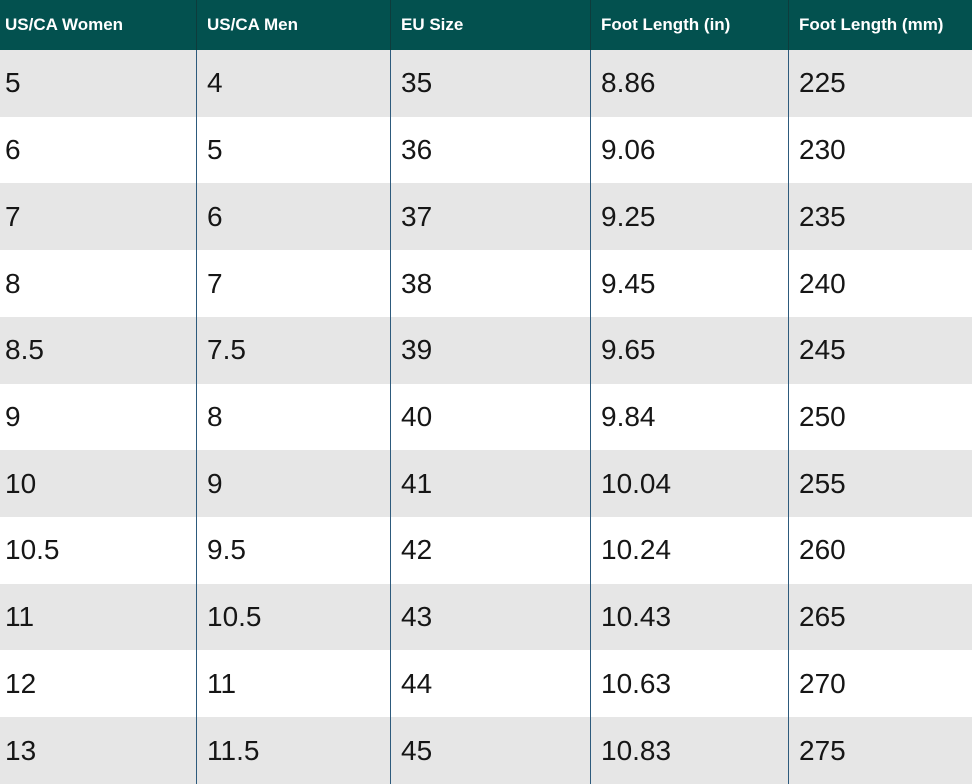  Describe the element at coordinates (689, 83) in the screenshot. I see `table-cell: 8.86` at that location.